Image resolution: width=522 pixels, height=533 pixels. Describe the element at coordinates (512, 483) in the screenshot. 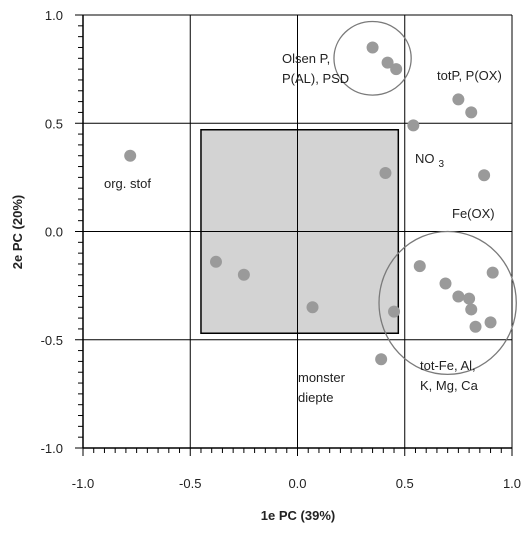

I see `x-tick-label: 1.0` at that location.